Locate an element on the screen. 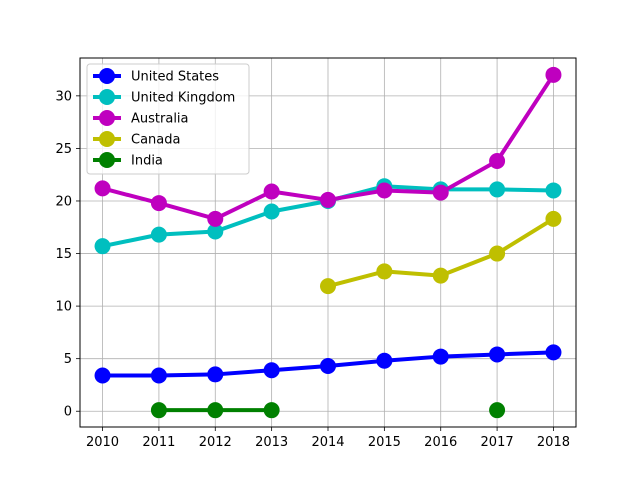 The width and height of the screenshot is (640, 480). x-axis: 2010 2011 2012 2013 2014 2015 2016 2017 2018 is located at coordinates (328, 438).